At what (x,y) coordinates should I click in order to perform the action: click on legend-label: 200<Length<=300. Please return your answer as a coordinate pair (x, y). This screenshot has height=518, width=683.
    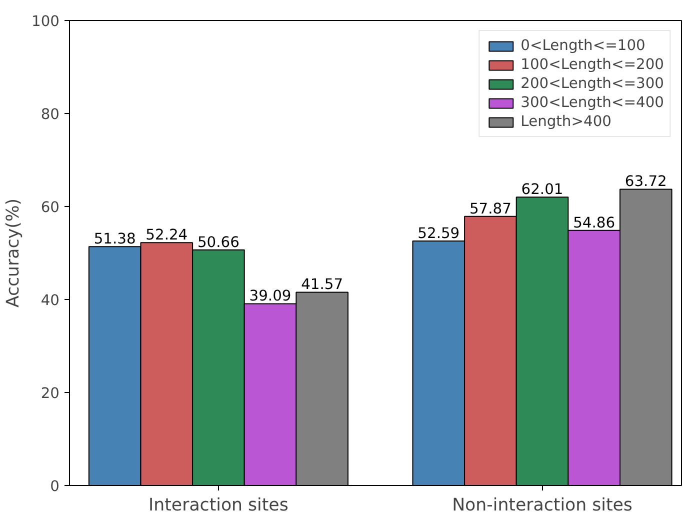
    Looking at the image, I should click on (592, 83).